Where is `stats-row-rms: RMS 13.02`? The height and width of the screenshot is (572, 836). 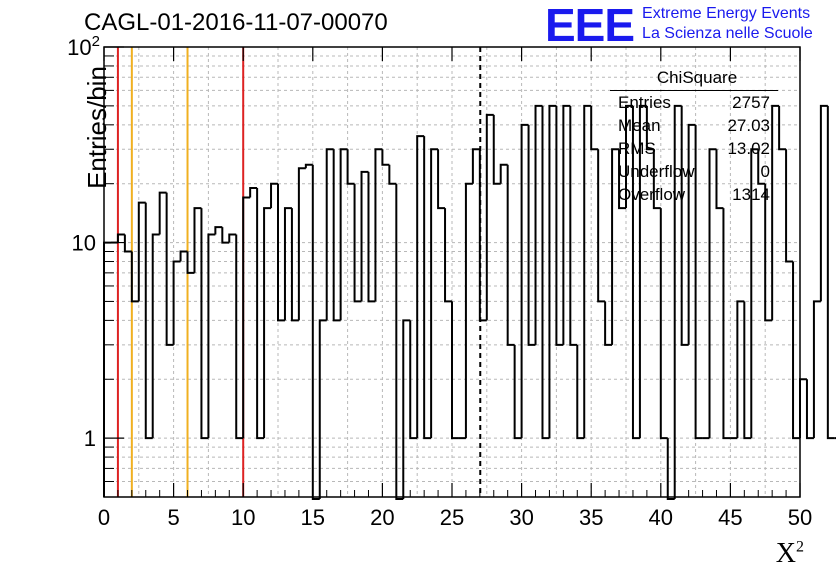 stats-row-rms: RMS 13.02 is located at coordinates (694, 148).